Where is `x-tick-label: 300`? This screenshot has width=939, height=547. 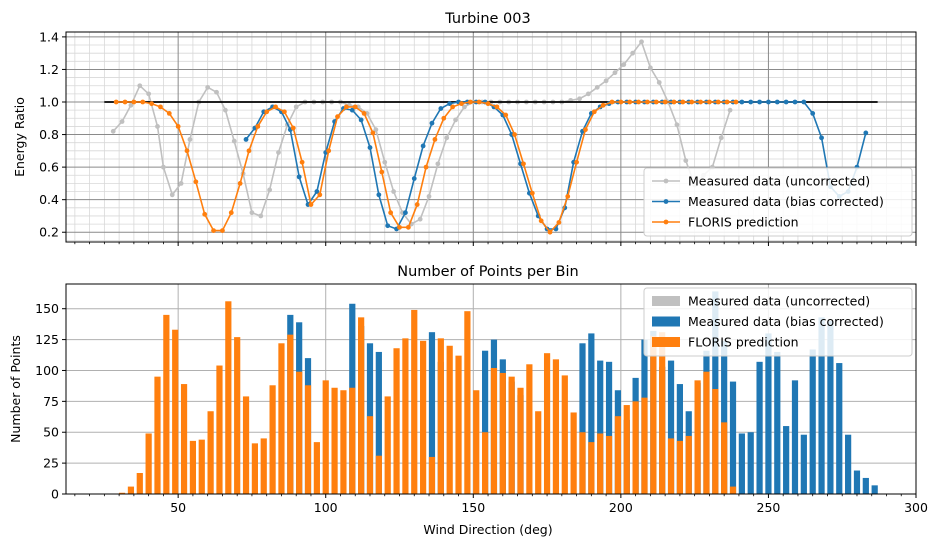
x-tick-label: 300 is located at coordinates (916, 507).